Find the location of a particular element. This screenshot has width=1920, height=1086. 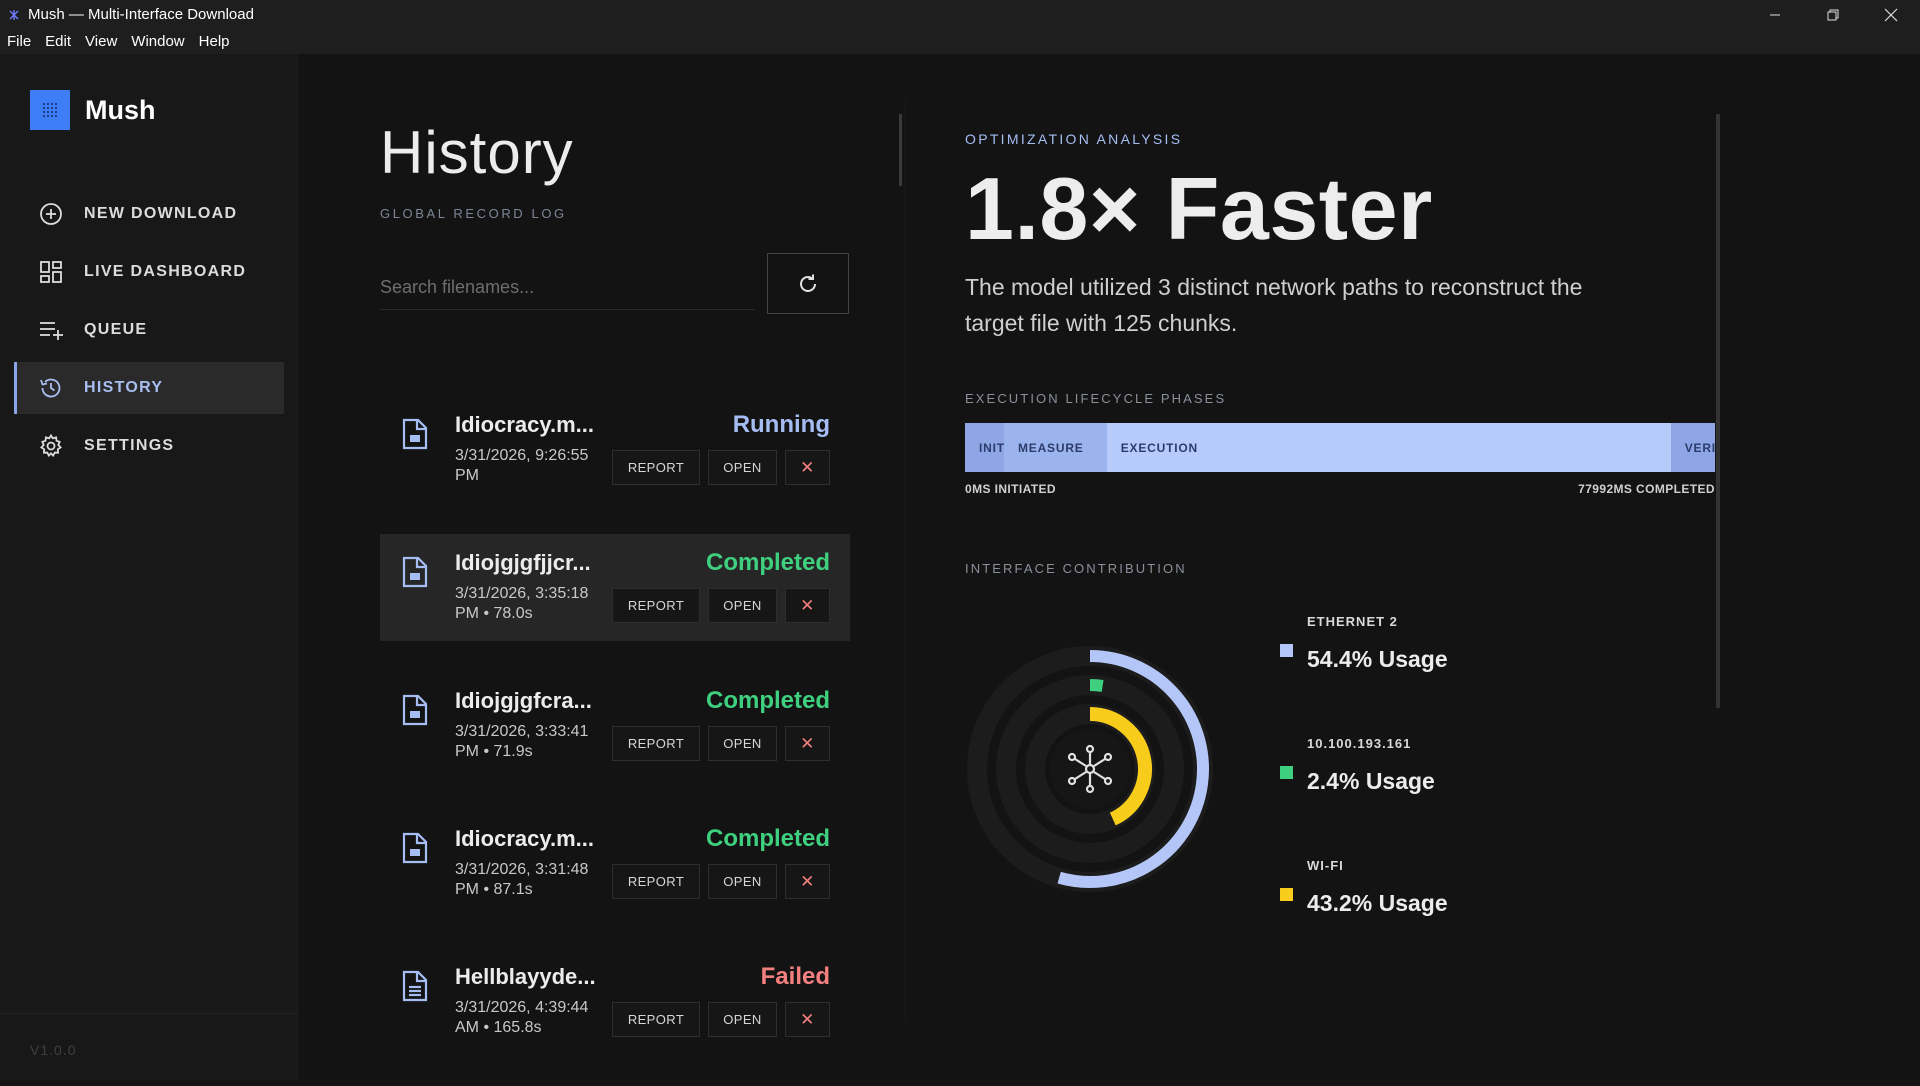

refresh-icon is located at coordinates (808, 283).